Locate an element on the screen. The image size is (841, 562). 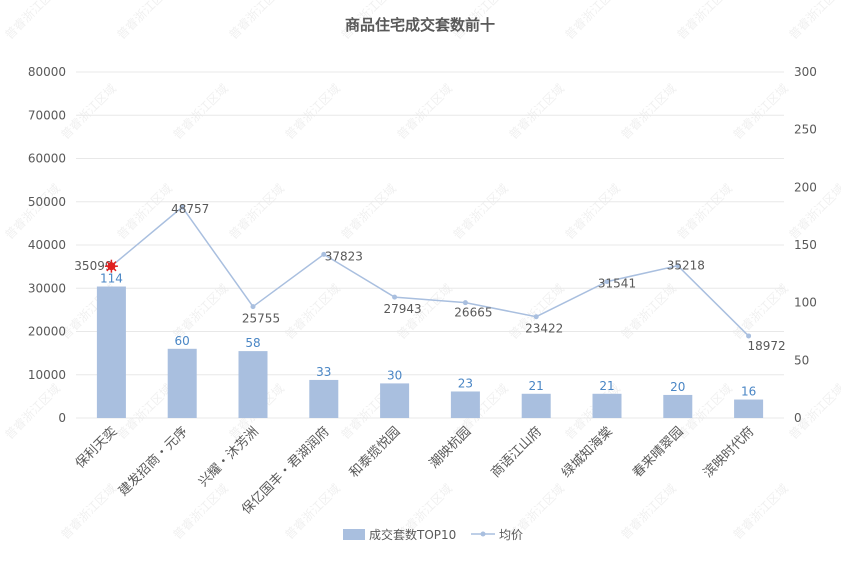
bar-value-label: 20 is located at coordinates (677, 387).